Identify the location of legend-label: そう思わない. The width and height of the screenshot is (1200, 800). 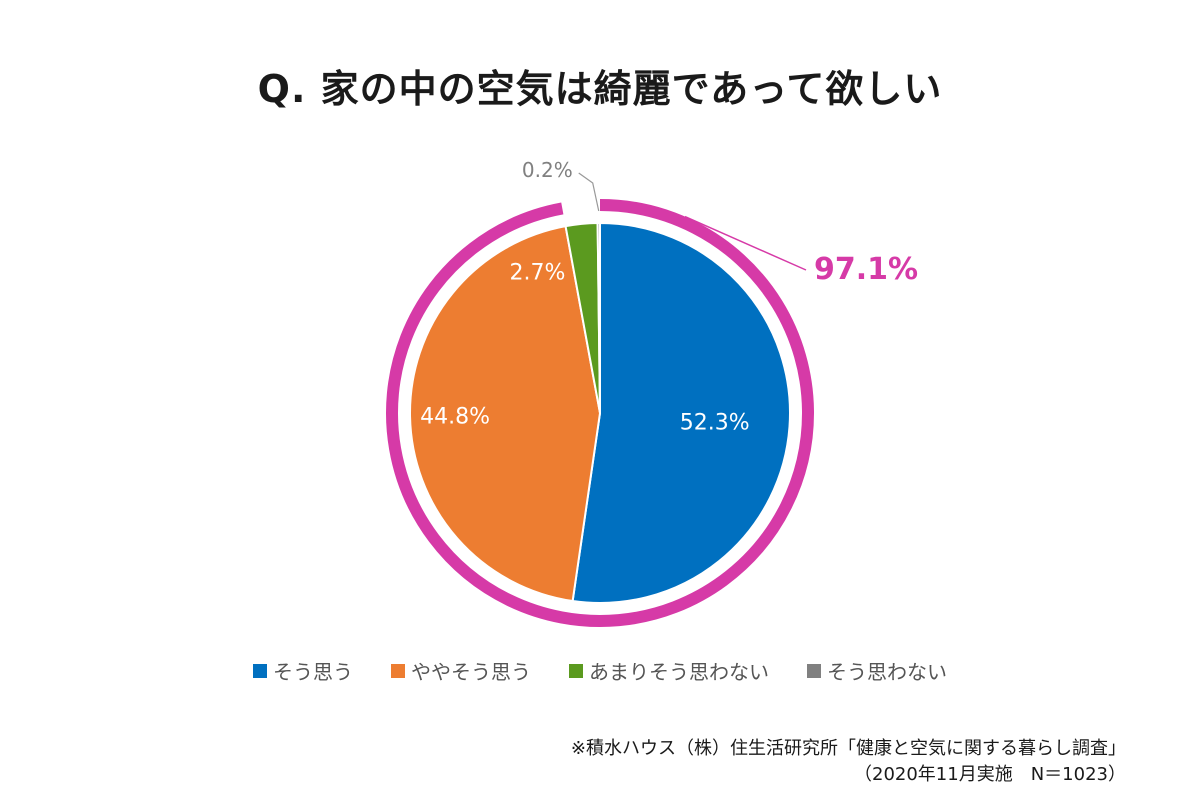
(887, 672).